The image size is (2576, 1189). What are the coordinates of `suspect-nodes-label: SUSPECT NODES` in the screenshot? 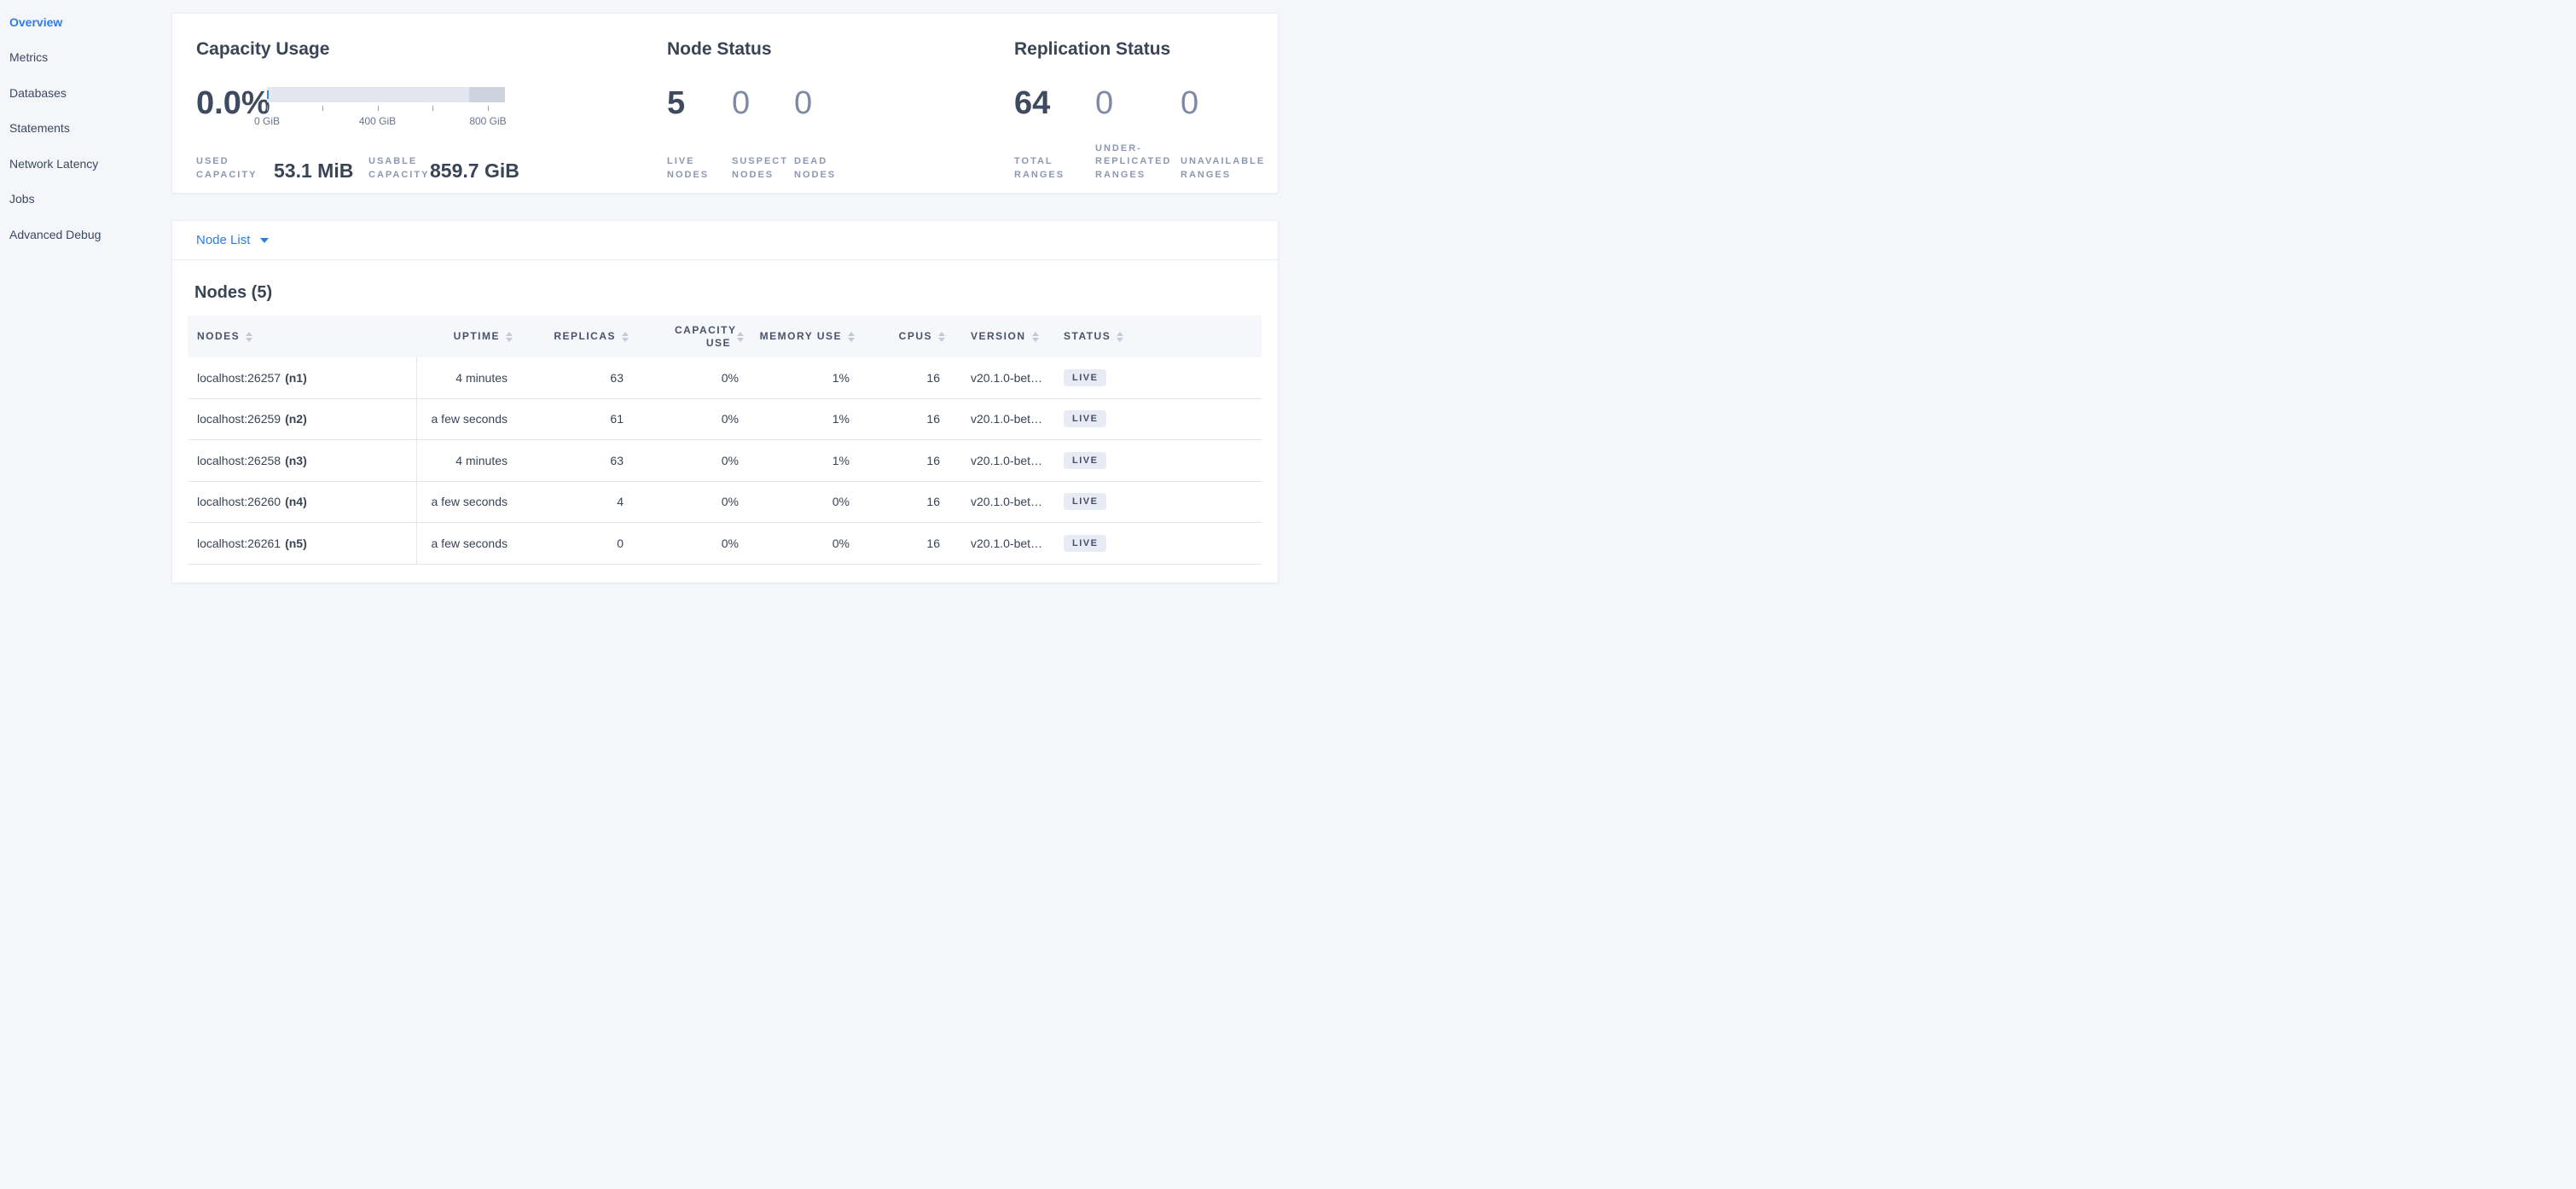 It's located at (760, 168).